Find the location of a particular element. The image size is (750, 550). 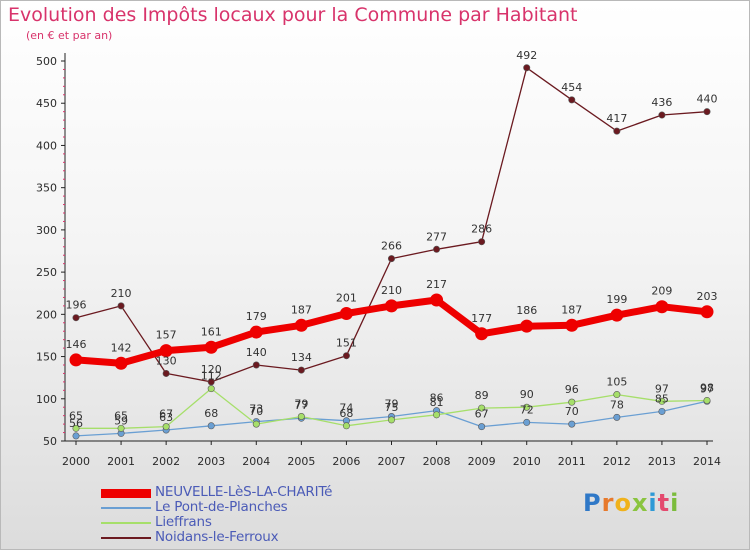

data-label: 201 is located at coordinates (346, 297).